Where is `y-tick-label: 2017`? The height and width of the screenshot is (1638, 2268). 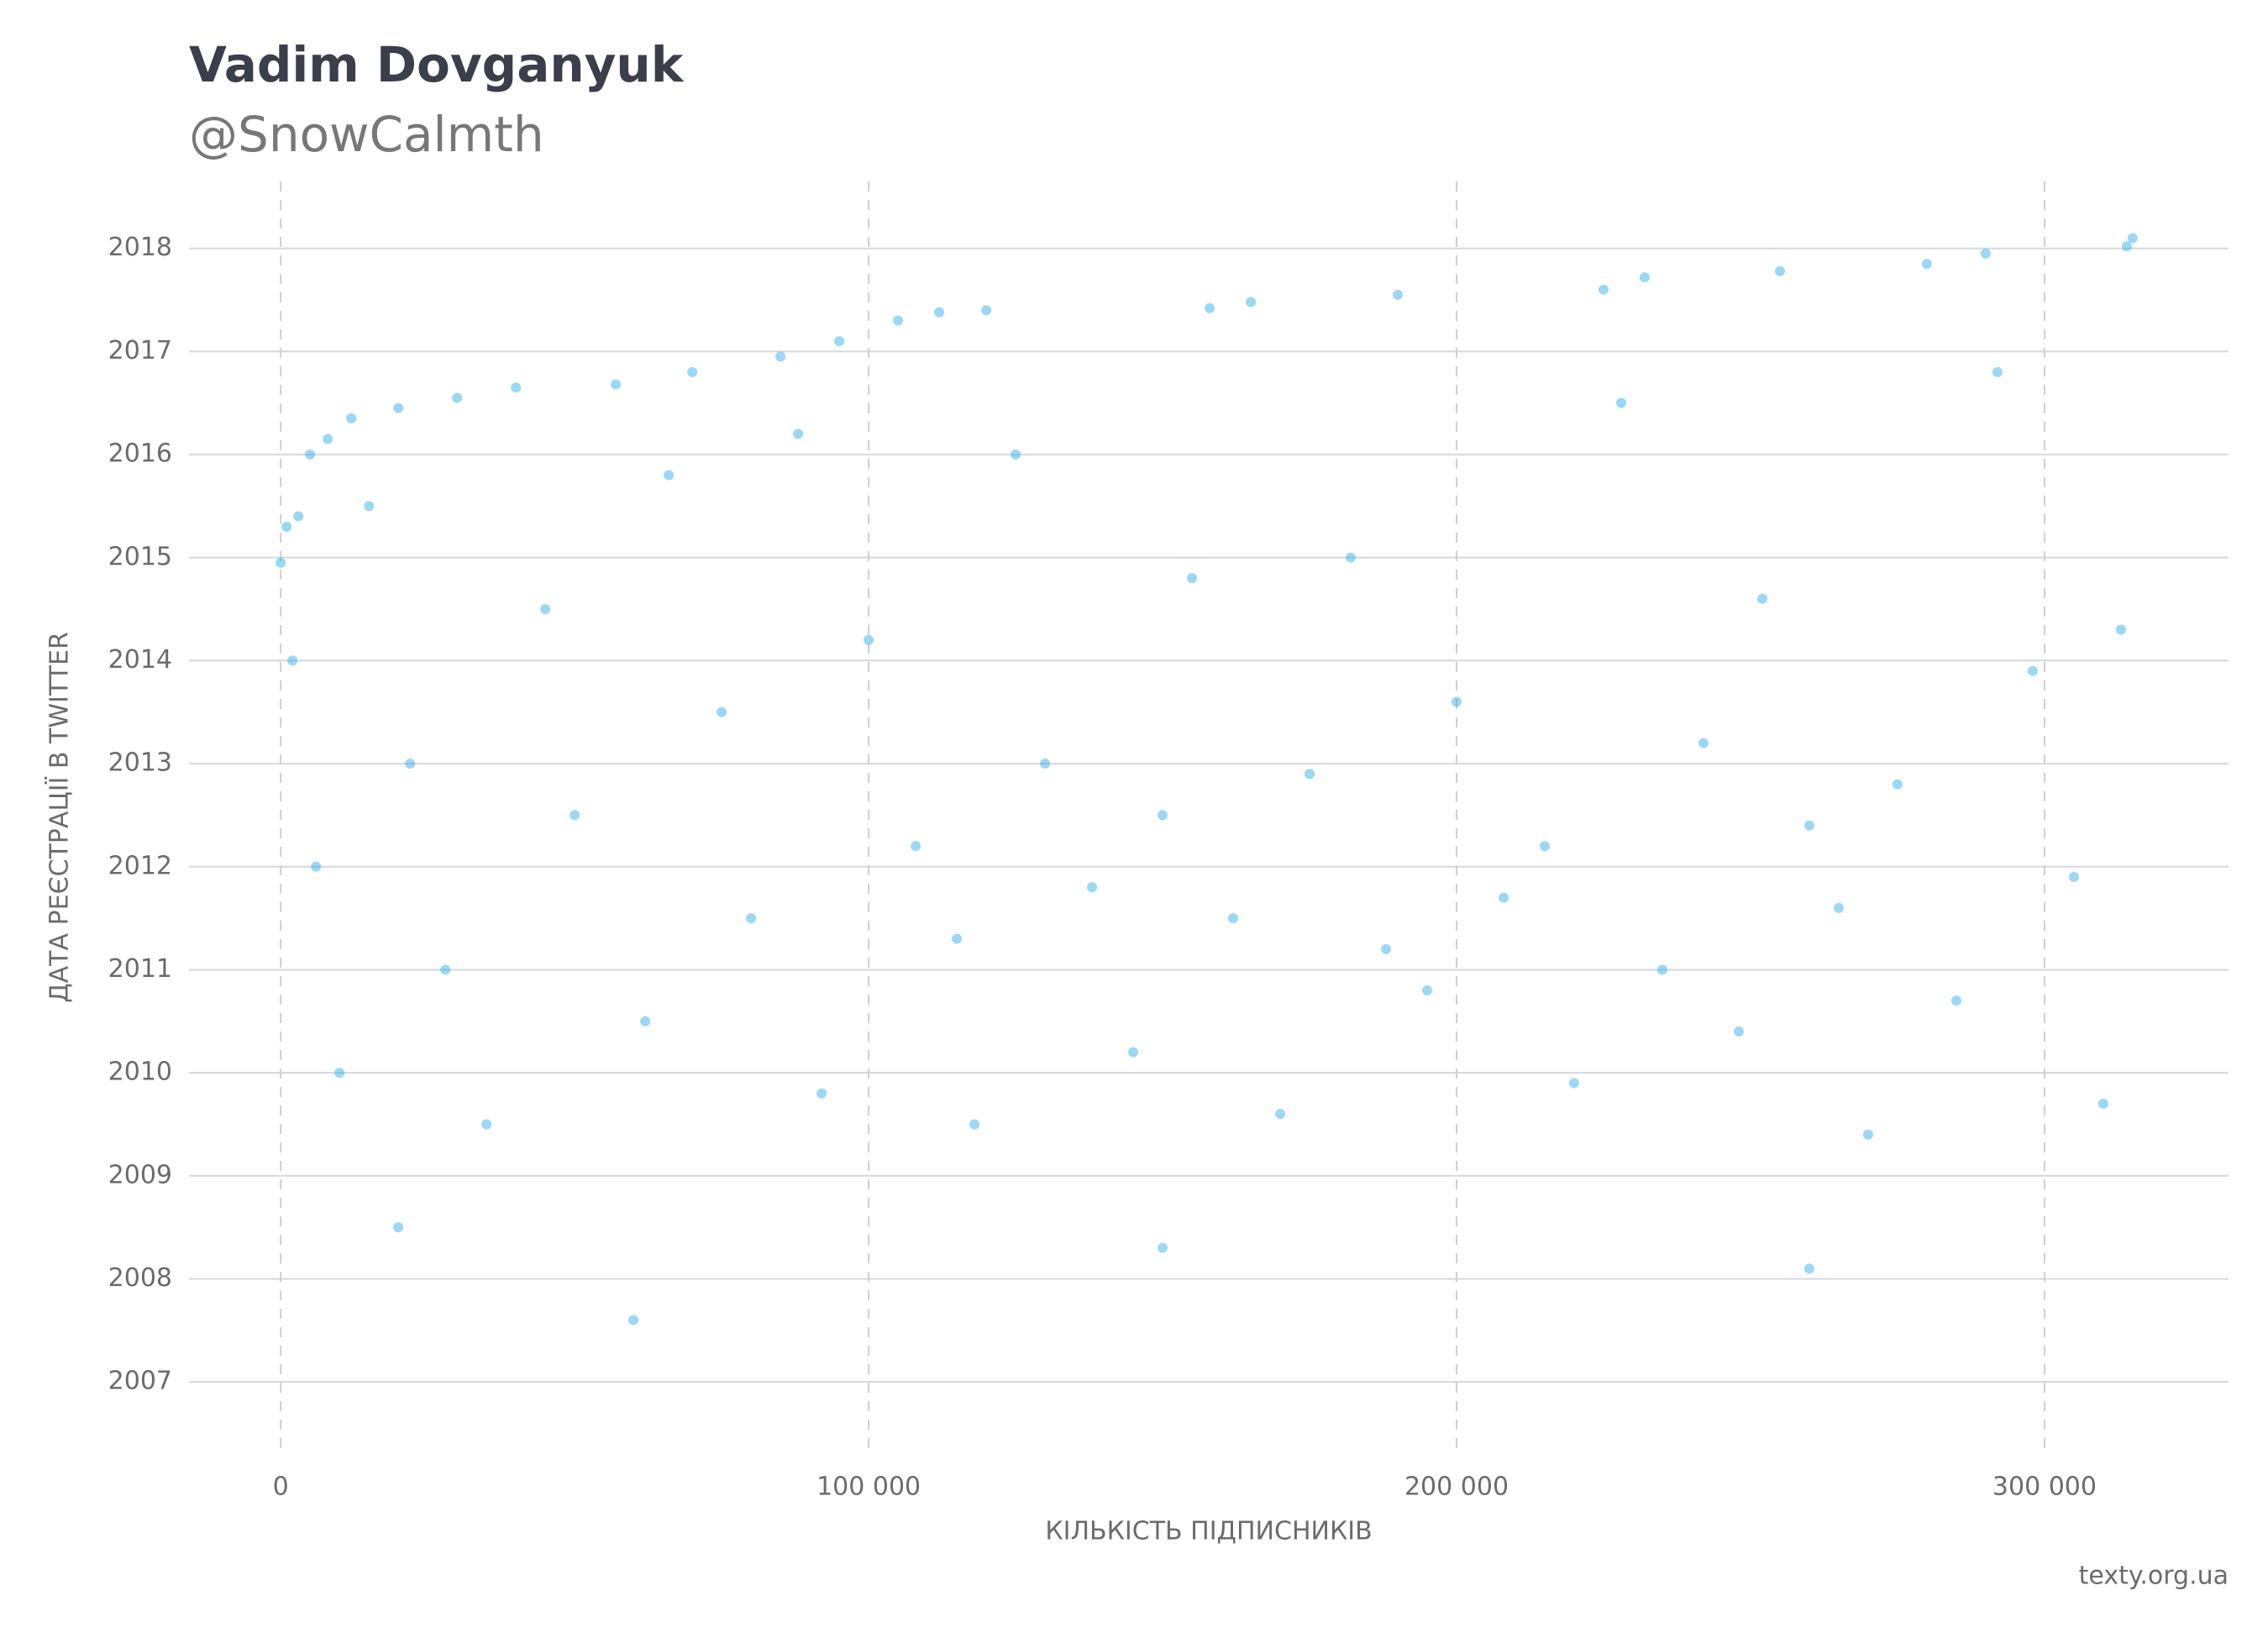 y-tick-label: 2017 is located at coordinates (140, 350).